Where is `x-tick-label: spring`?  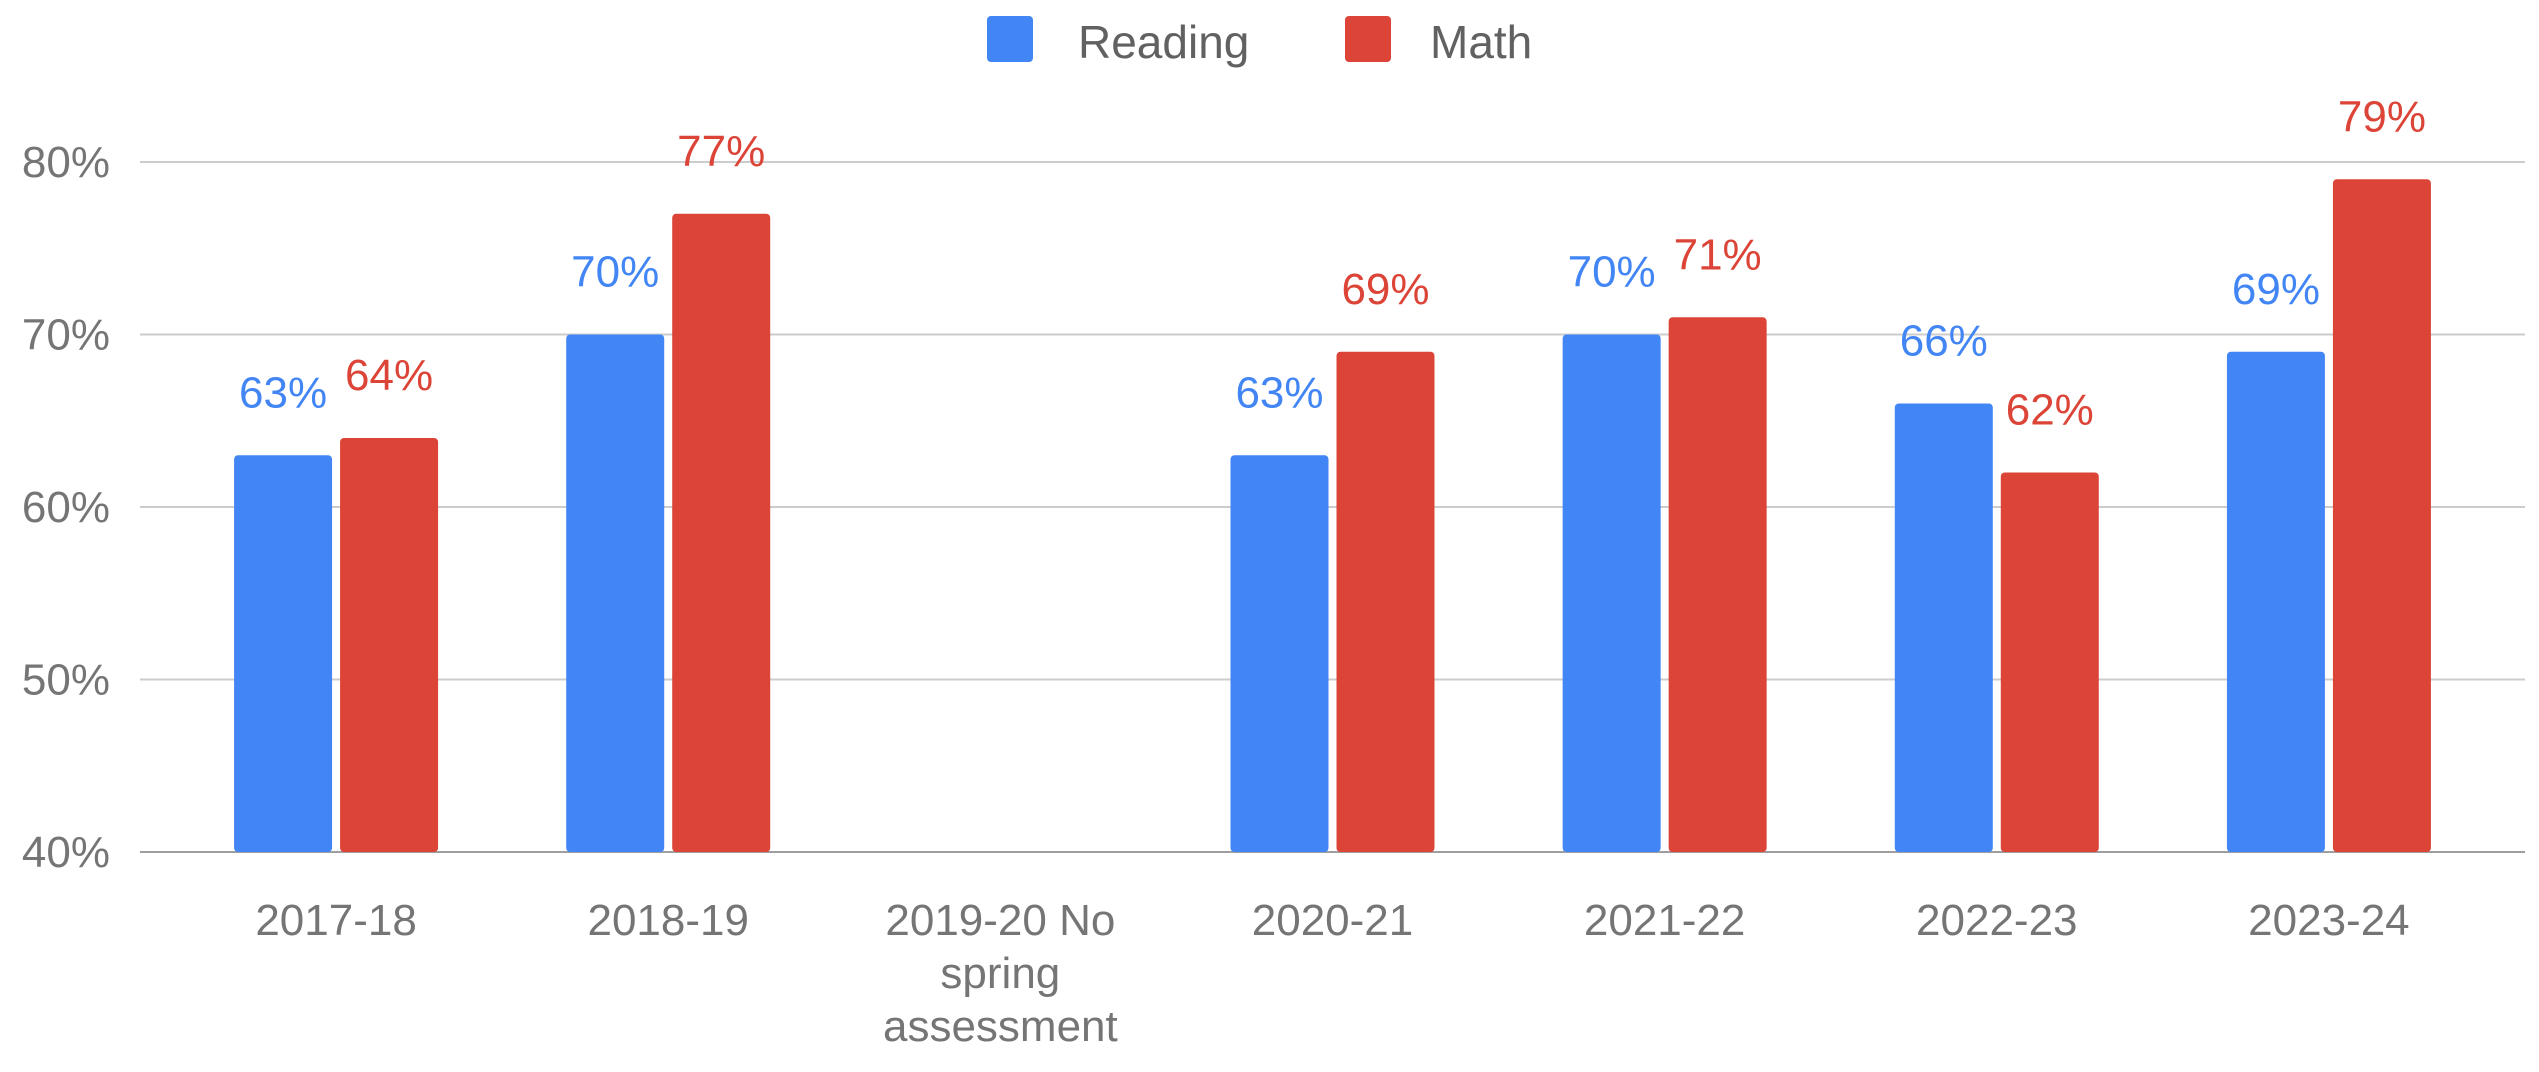 x-tick-label: spring is located at coordinates (1000, 973).